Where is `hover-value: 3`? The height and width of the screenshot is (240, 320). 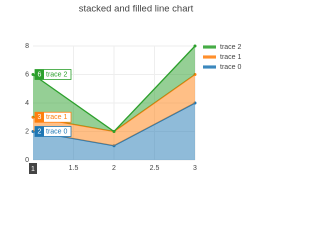 hover-value: 3 is located at coordinates (40, 117).